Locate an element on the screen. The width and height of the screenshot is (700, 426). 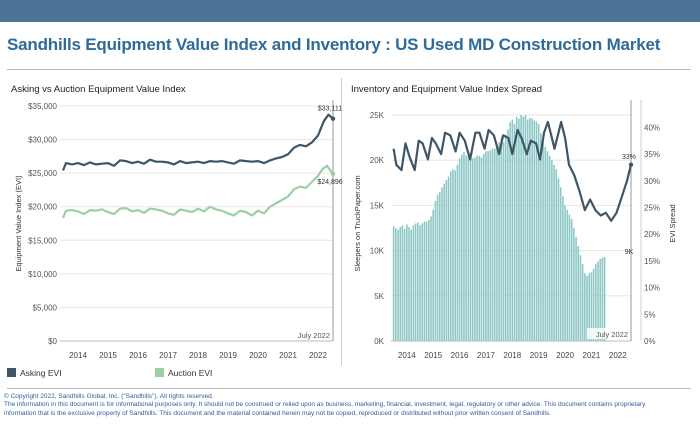
y2-tick-label: 20% is located at coordinates (652, 234).